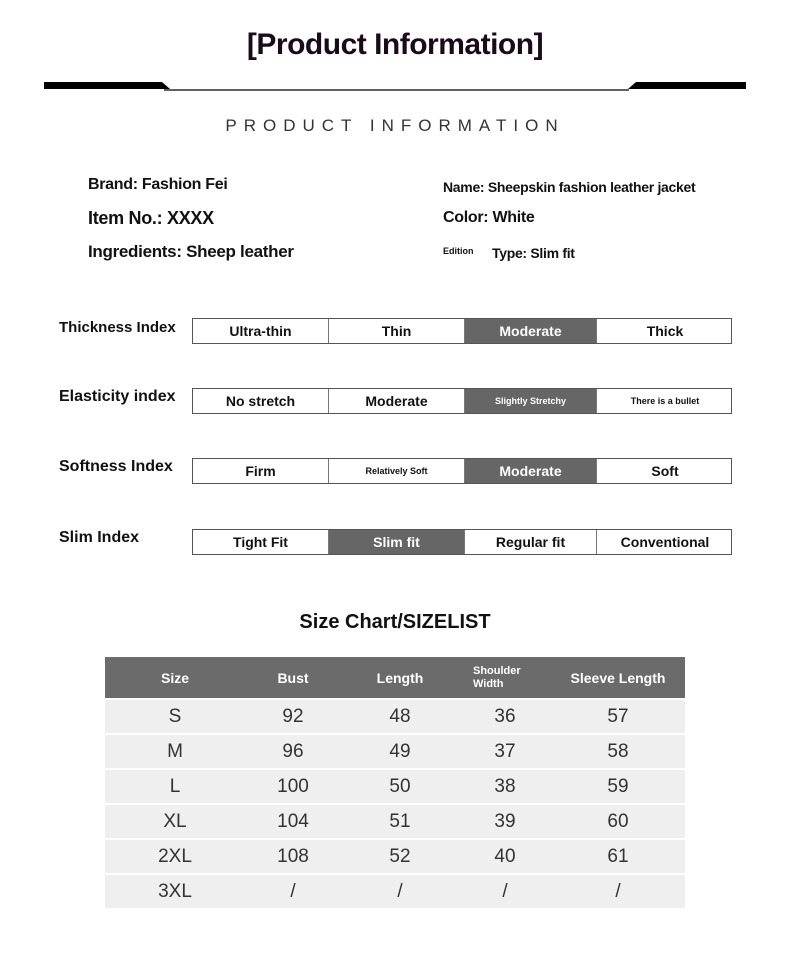 Image resolution: width=790 pixels, height=955 pixels. I want to click on table-cell: 3XL, so click(175, 891).